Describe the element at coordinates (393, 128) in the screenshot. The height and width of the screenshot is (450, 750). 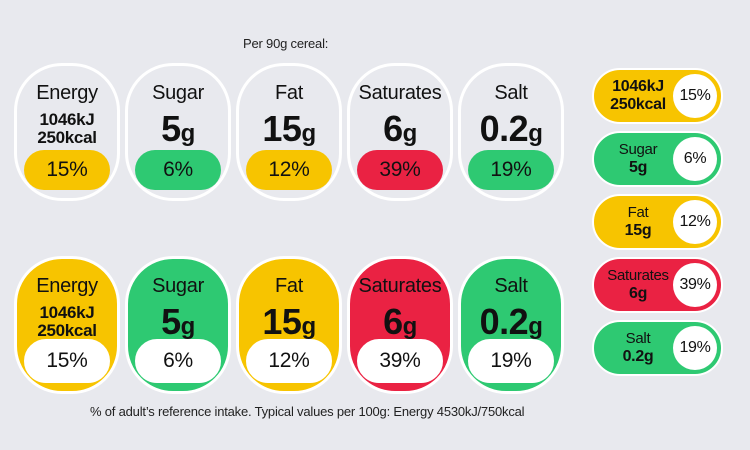
I see `saturates-amount: 6` at that location.